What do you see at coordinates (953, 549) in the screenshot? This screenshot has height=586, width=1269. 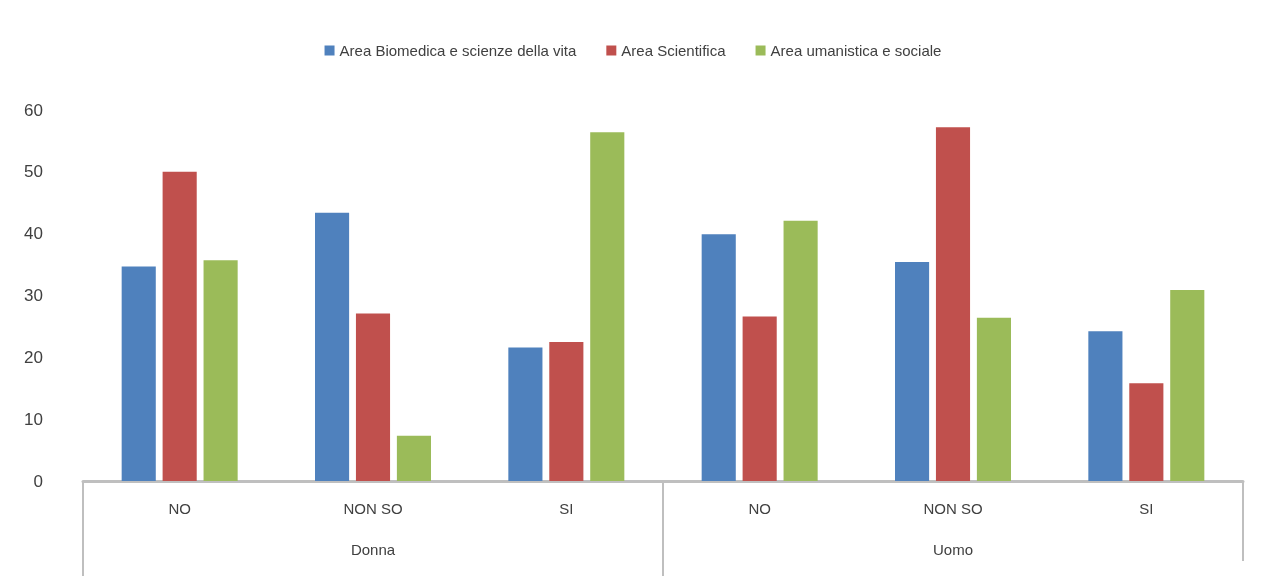 I see `text: Uomo` at bounding box center [953, 549].